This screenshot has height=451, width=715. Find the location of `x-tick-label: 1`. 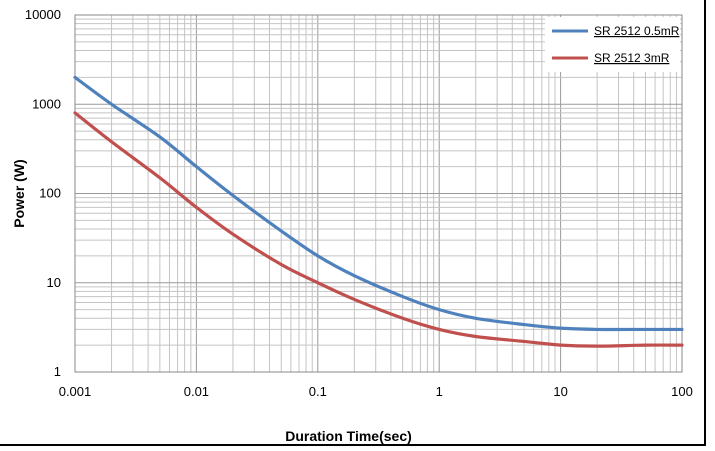

x-tick-label: 1 is located at coordinates (439, 391).